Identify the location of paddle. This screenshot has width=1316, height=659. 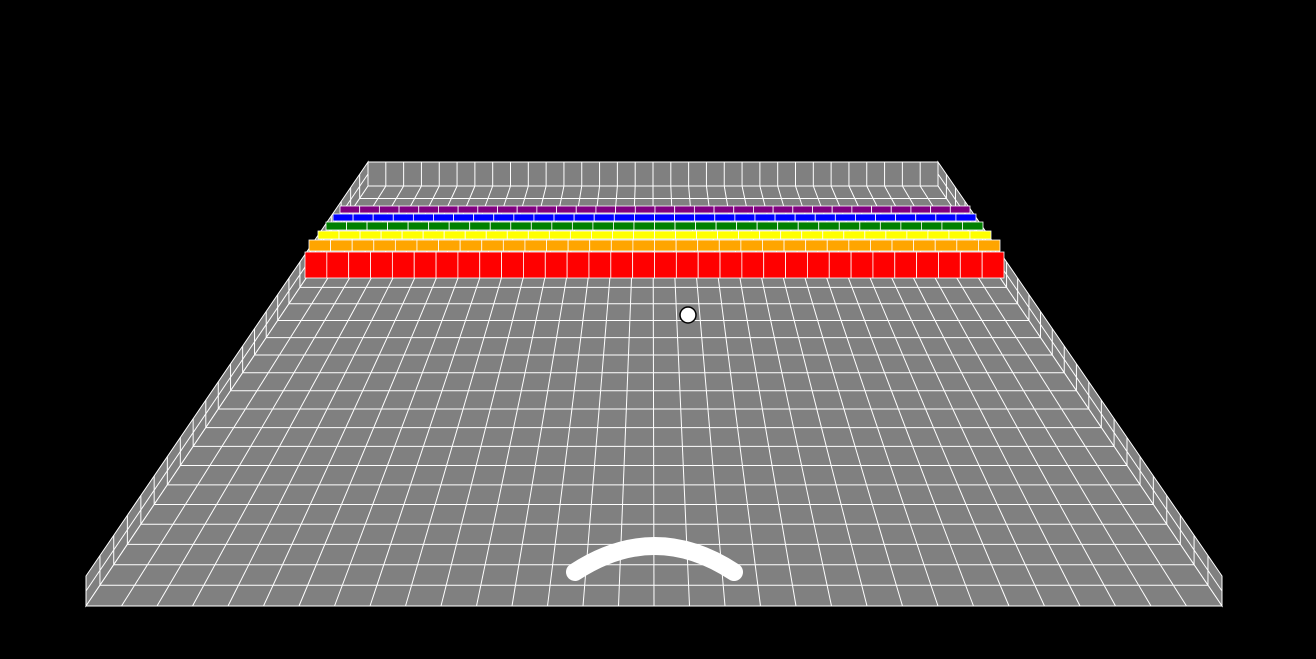
(654, 559).